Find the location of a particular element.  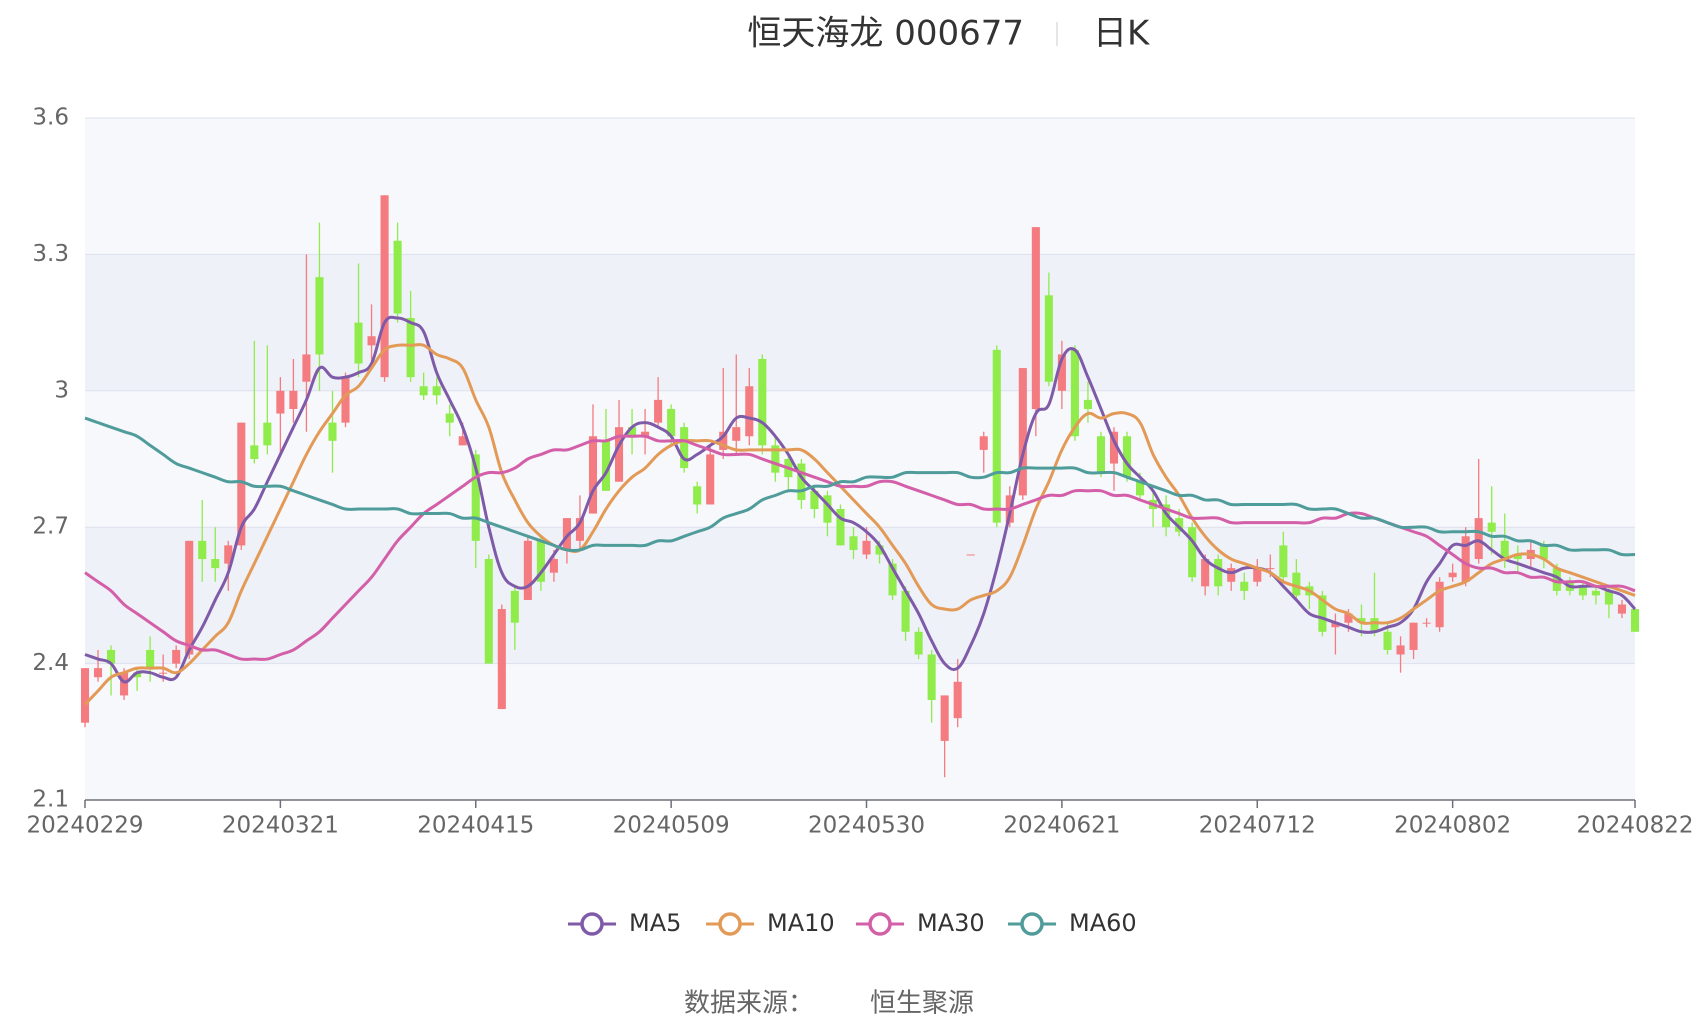

legend-label: MA30 is located at coordinates (951, 923).